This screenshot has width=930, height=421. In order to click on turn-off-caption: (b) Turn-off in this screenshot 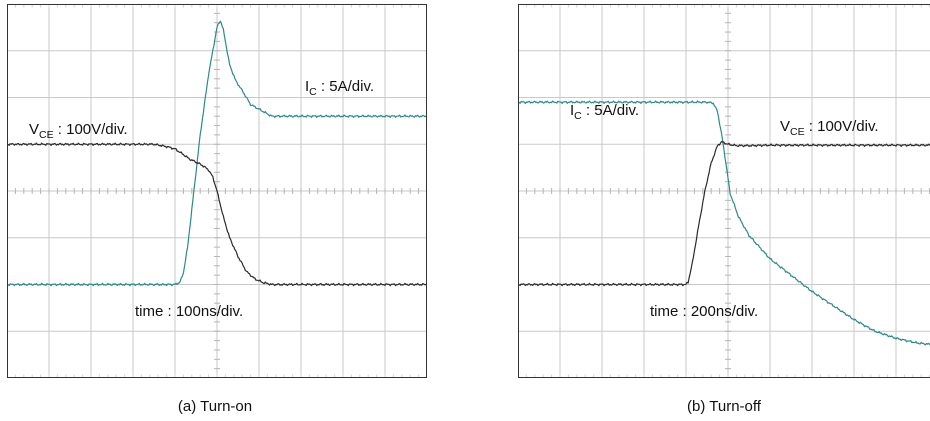, I will do `click(724, 406)`.